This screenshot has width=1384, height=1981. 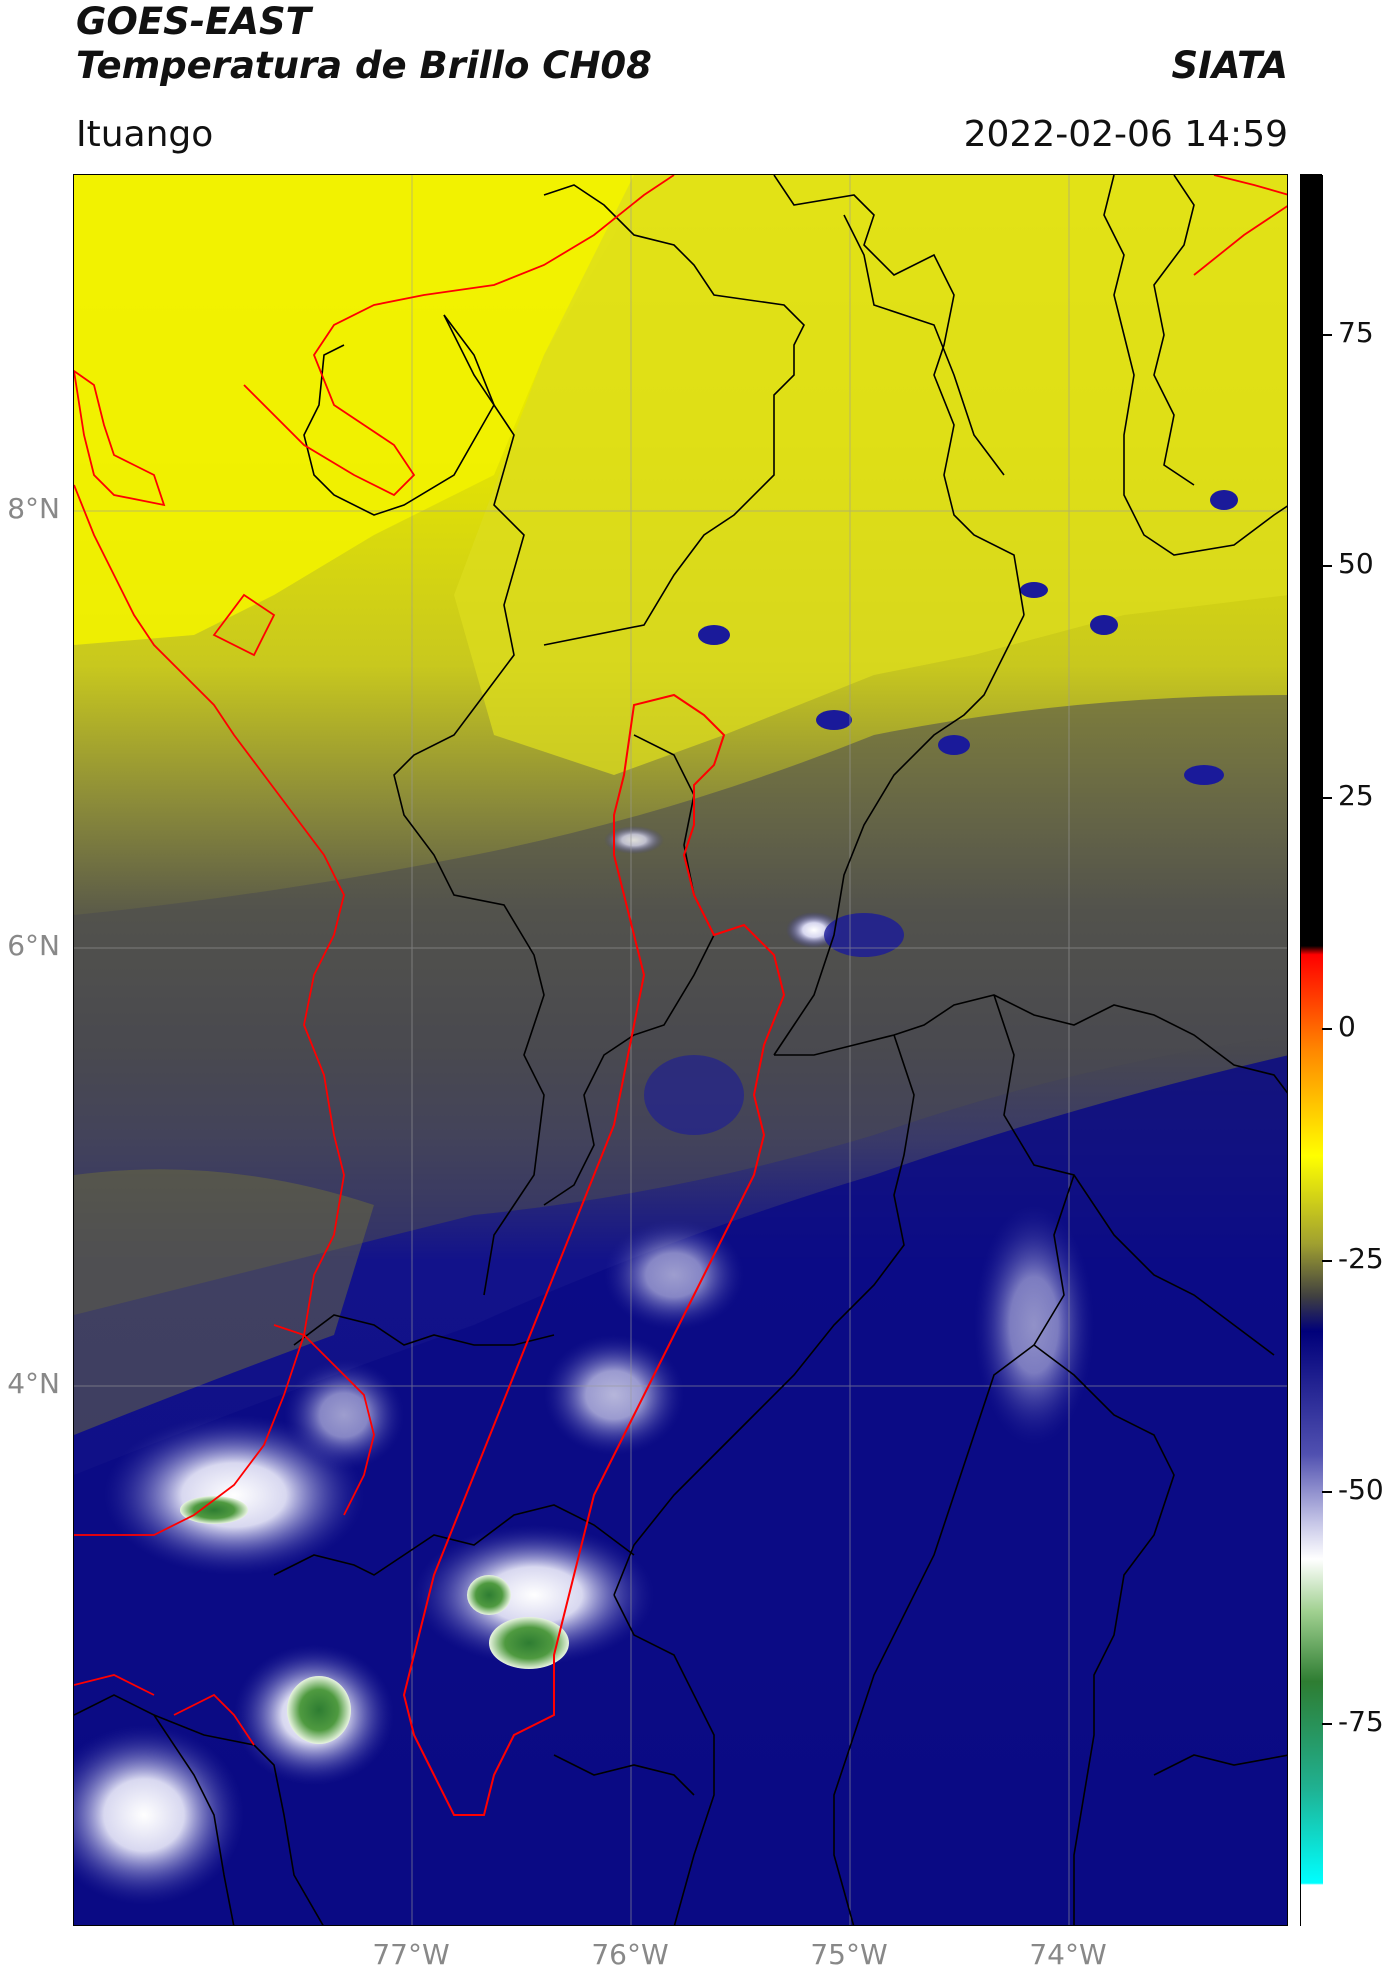 I want to click on cbar-tick-m25, so click(x=1327, y=1261).